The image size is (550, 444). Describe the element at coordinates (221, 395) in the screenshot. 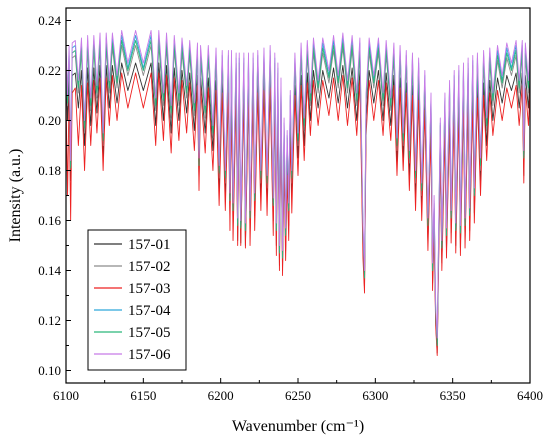

I see `x-tick-label: 6200` at that location.